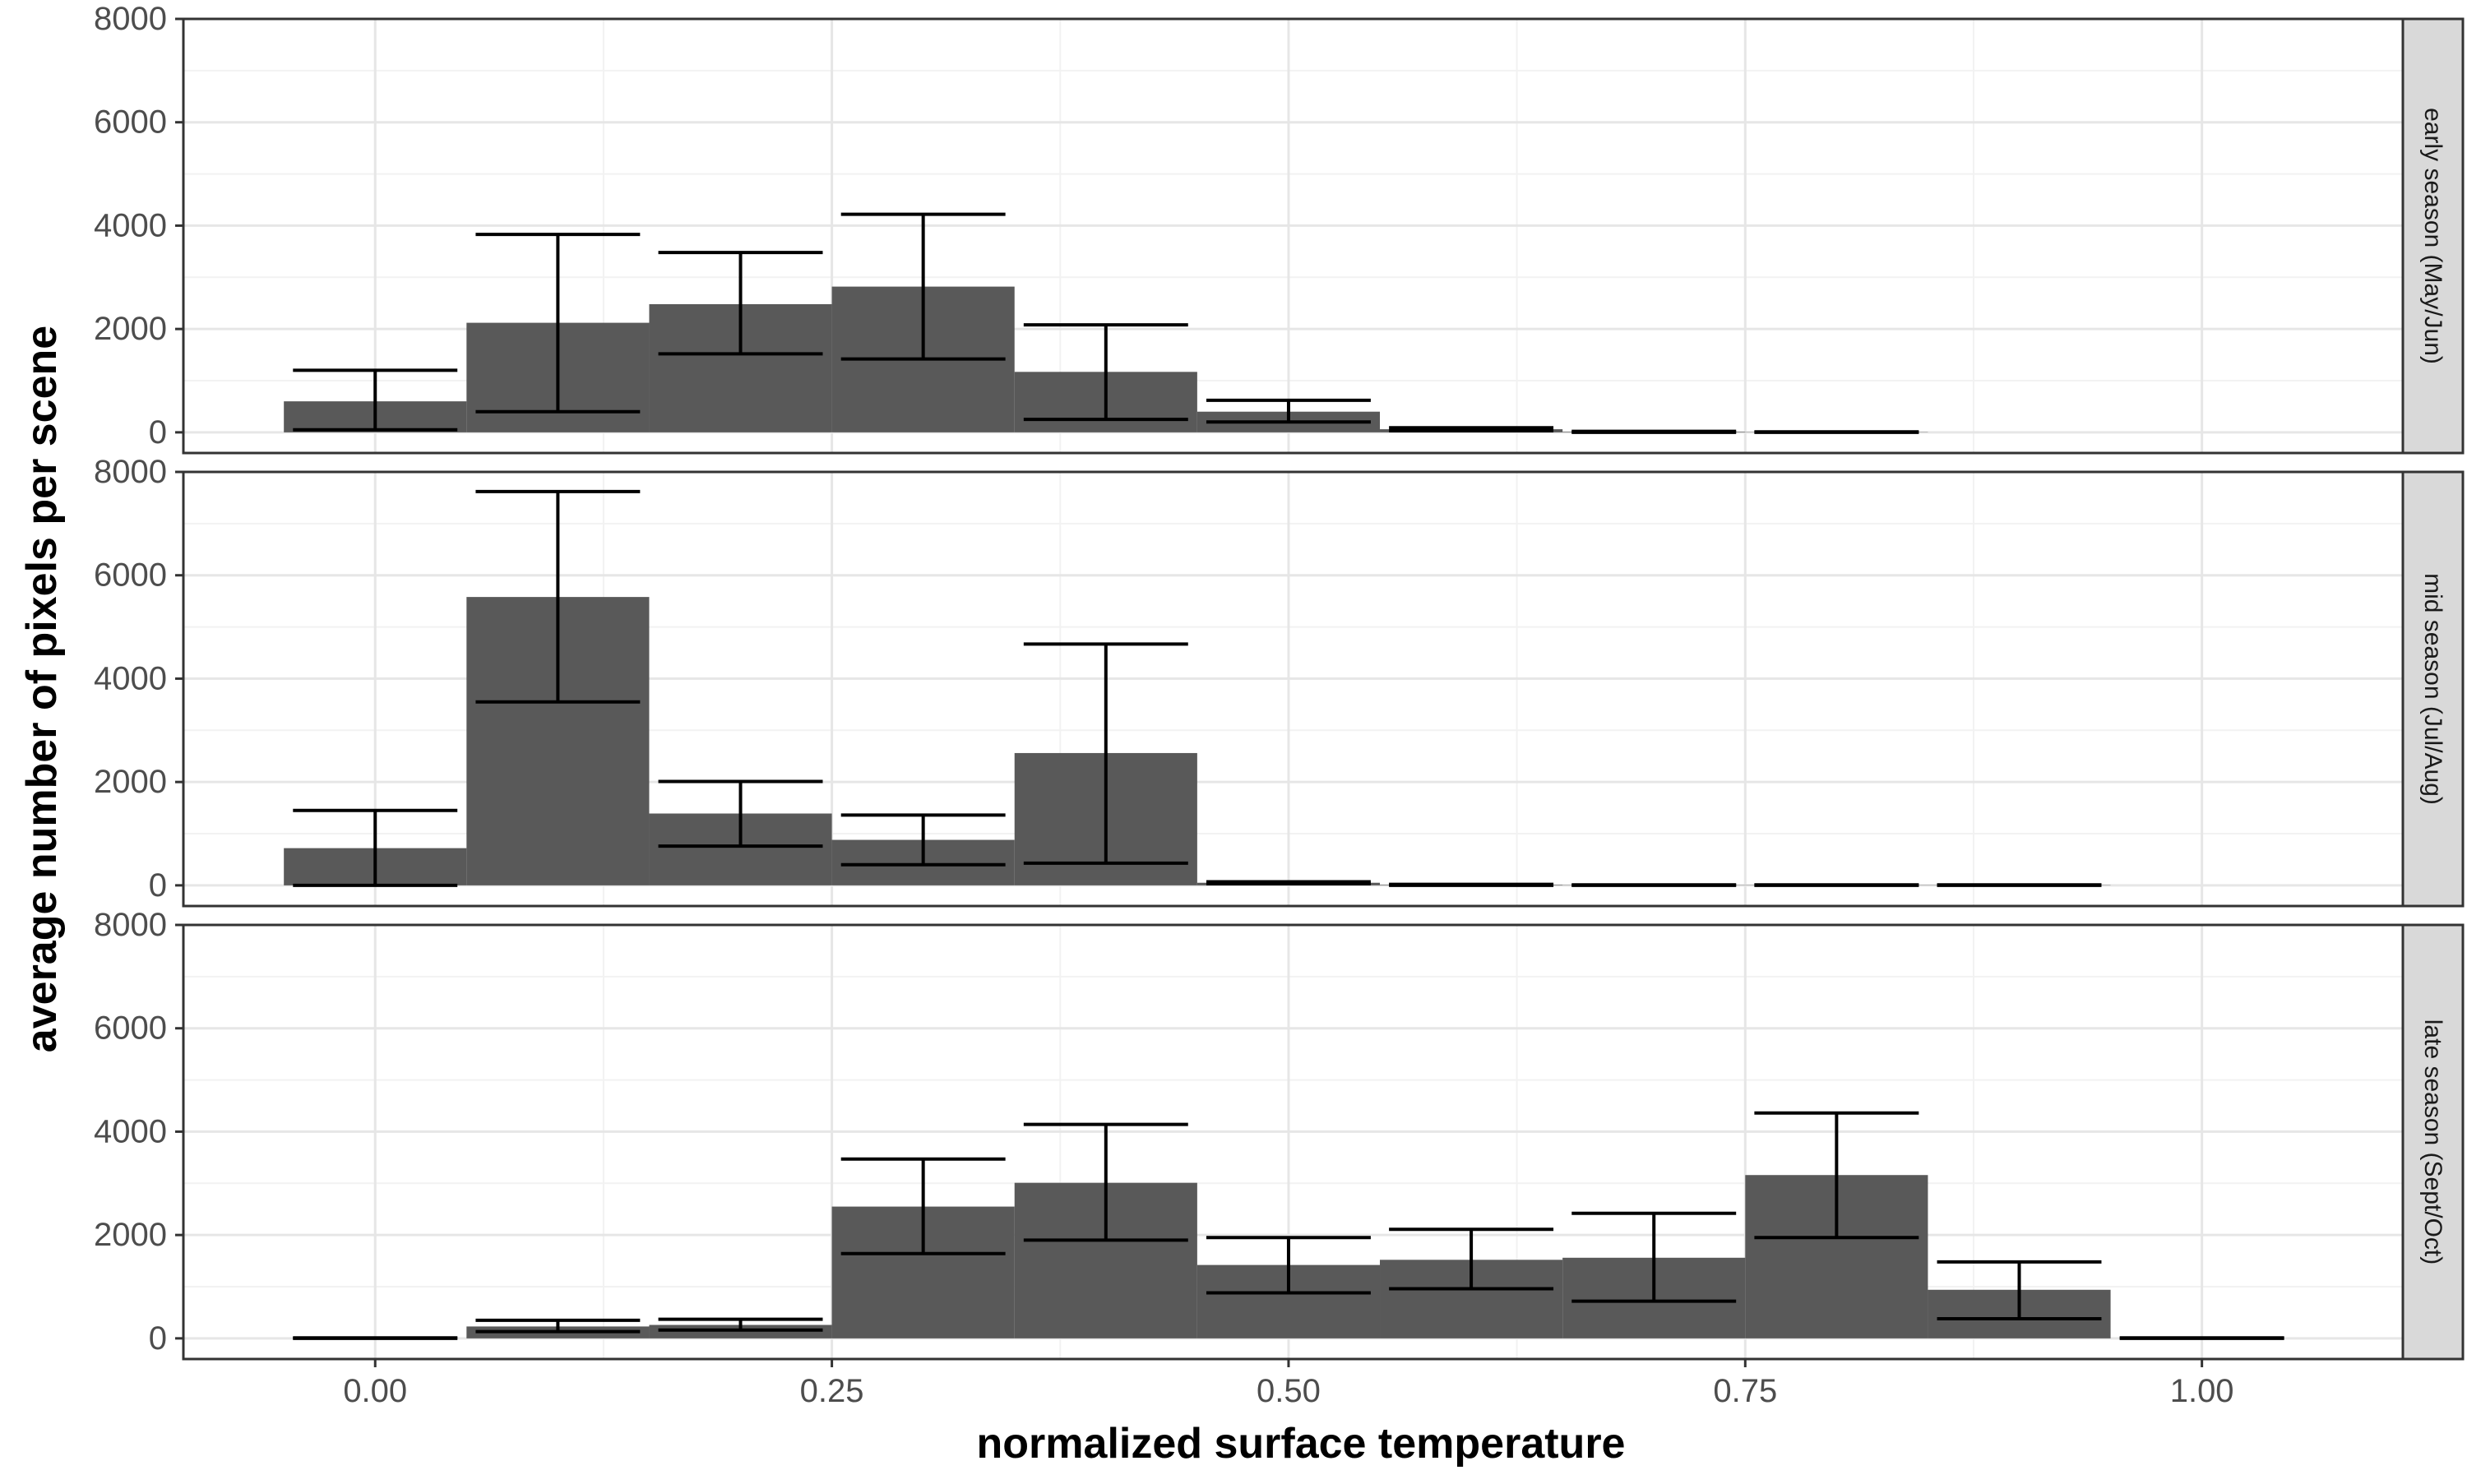 This screenshot has height=1484, width=2467. I want to click on facet-strip-label: early season (May/Jun), so click(2432, 236).